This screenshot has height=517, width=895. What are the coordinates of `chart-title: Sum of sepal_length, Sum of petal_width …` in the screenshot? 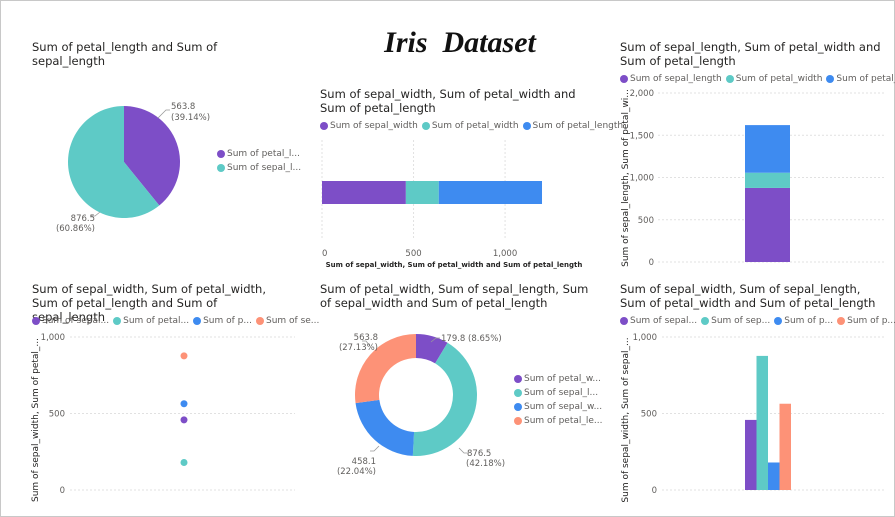 It's located at (750, 54).